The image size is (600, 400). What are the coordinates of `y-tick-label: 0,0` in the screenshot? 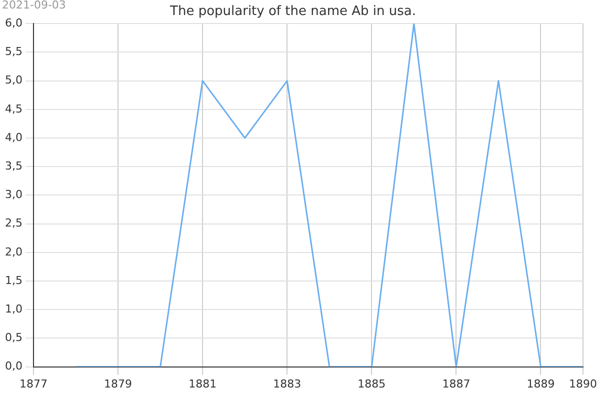 It's located at (13, 366).